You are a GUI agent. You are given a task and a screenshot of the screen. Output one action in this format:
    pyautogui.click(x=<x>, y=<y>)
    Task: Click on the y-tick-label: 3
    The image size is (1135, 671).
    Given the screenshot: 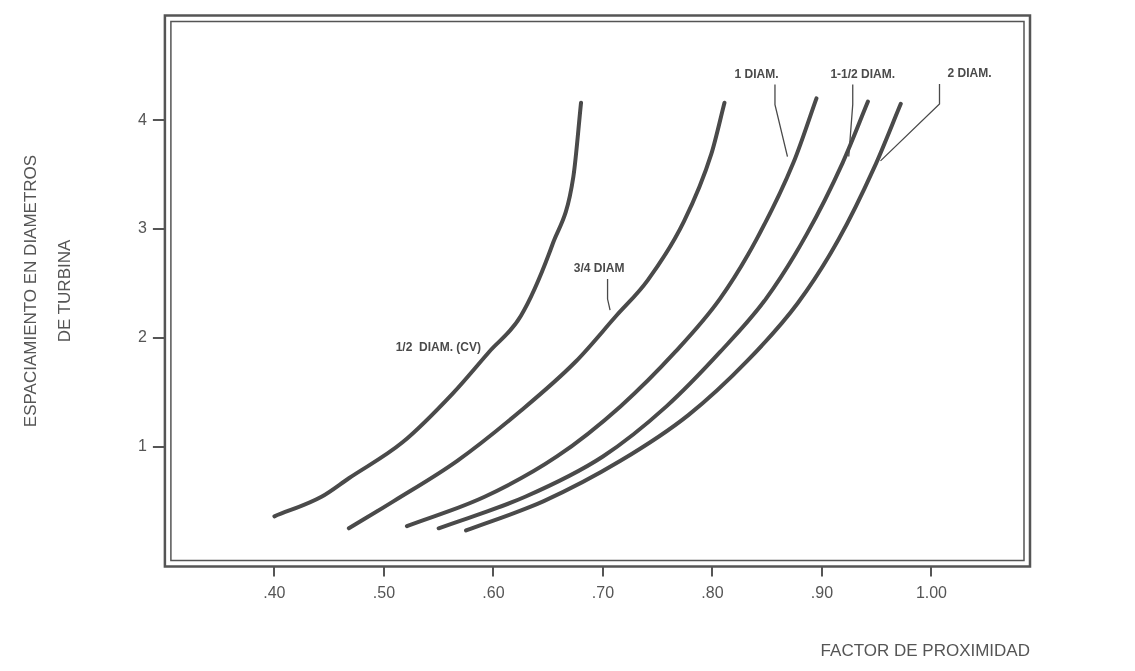 What is the action you would take?
    pyautogui.click(x=142, y=228)
    